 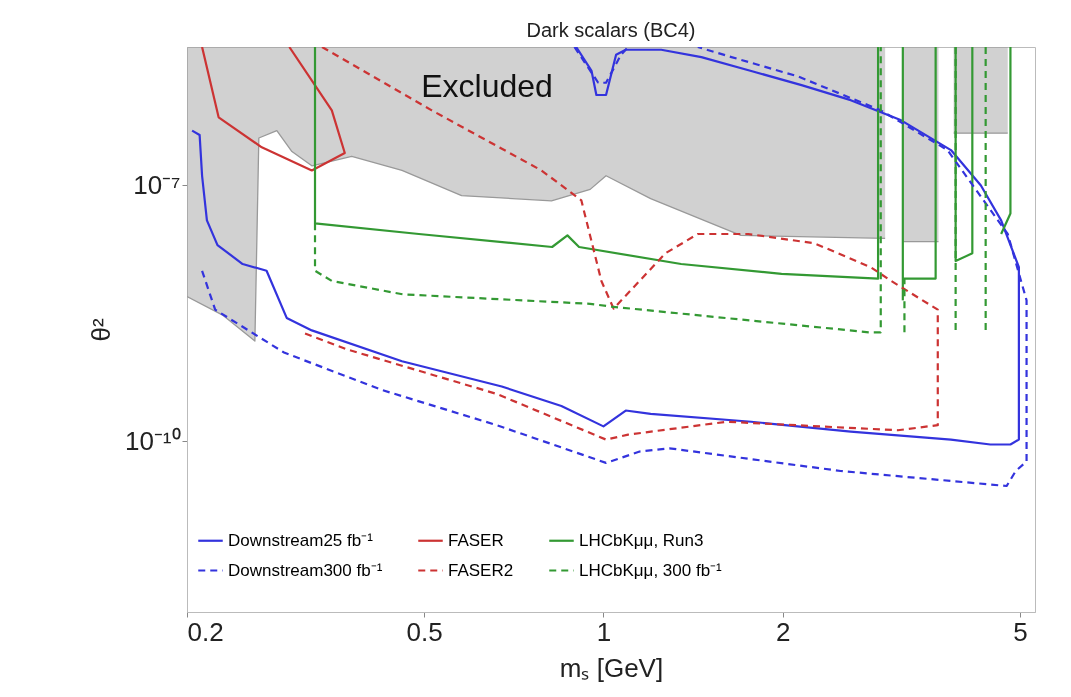 I want to click on legend-label: Downstream25 fb⁻¹, so click(x=301, y=540).